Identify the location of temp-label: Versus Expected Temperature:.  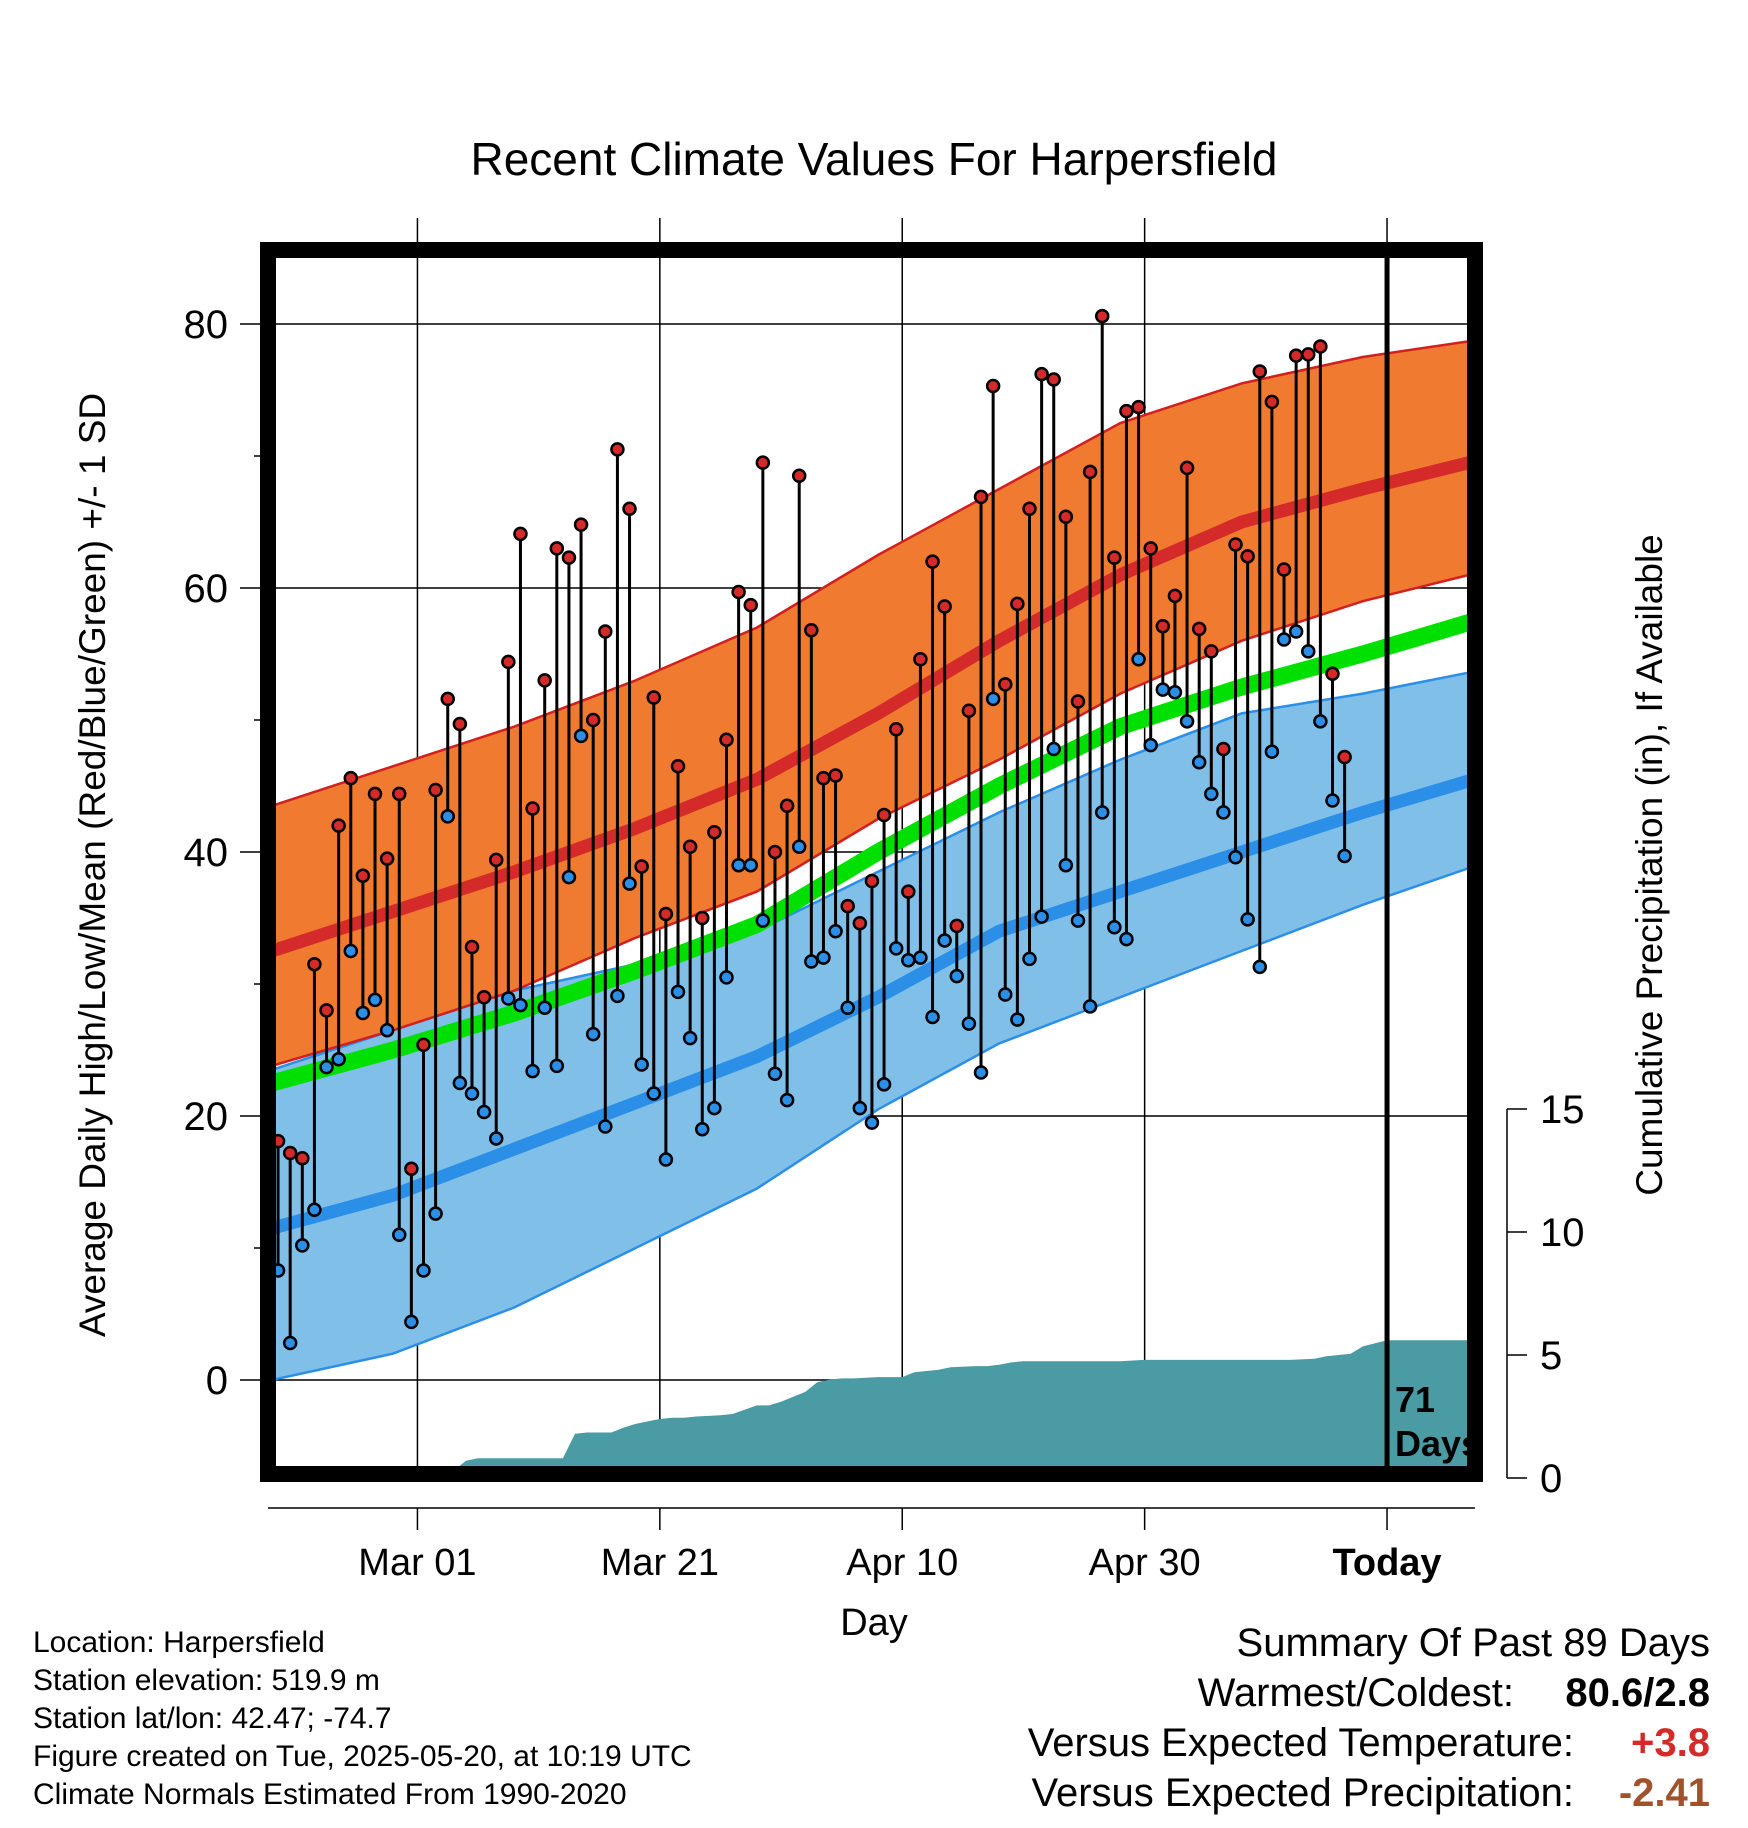
(1300, 1743).